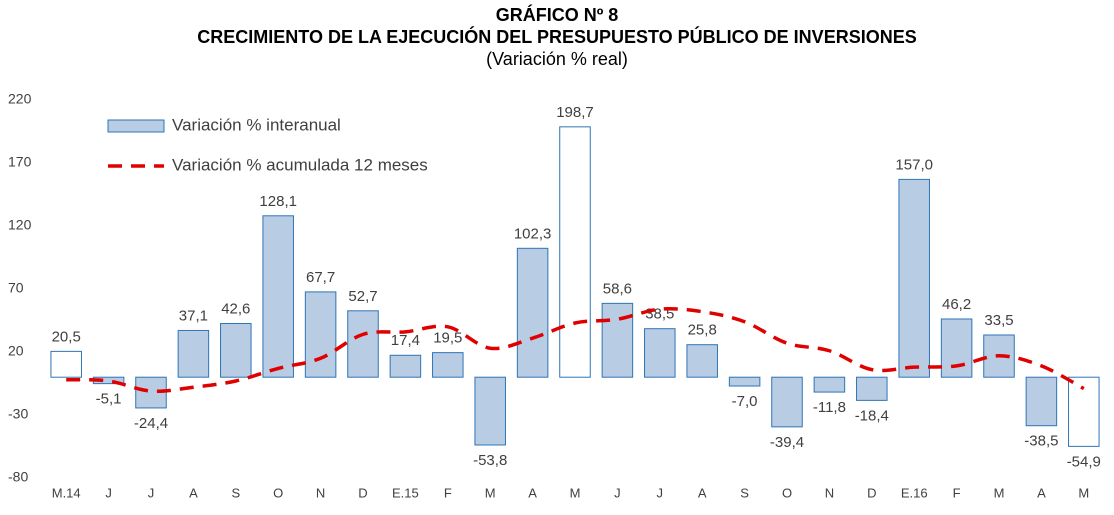 This screenshot has width=1114, height=515. Describe the element at coordinates (914, 164) in the screenshot. I see `value-label: 157,0` at that location.